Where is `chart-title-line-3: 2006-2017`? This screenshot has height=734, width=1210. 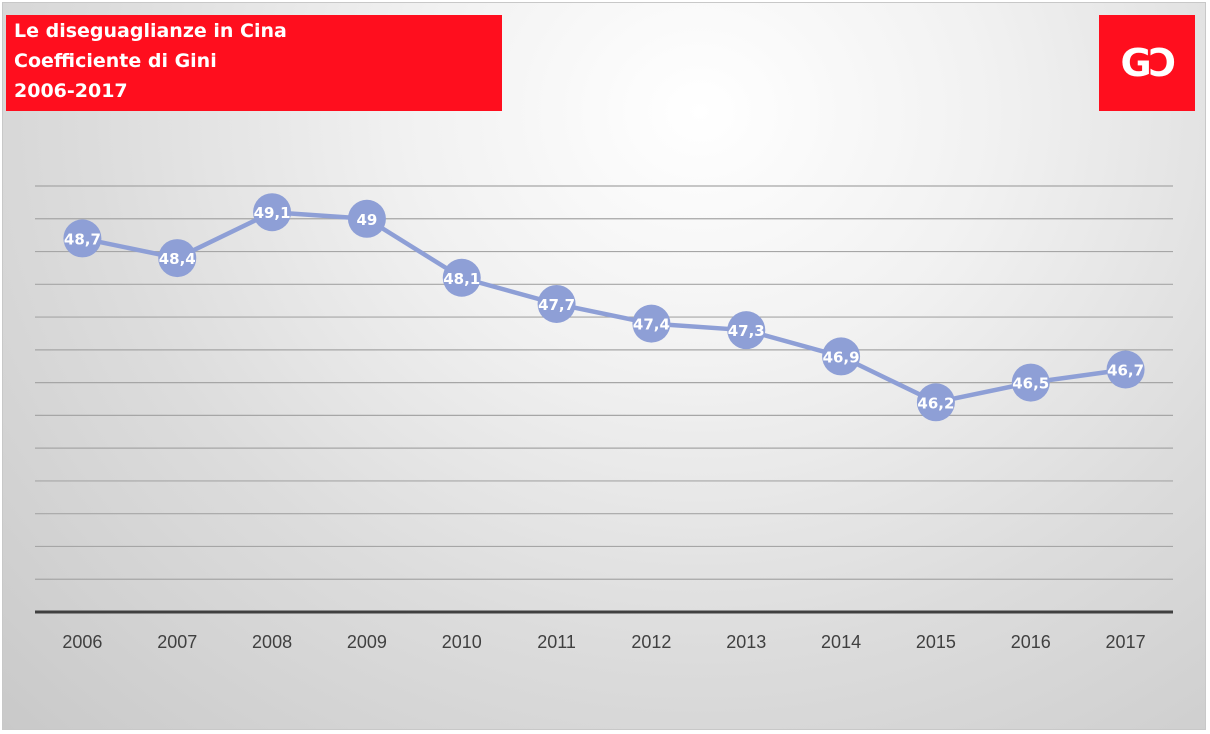
chart-title-line-3: 2006-2017 is located at coordinates (71, 91).